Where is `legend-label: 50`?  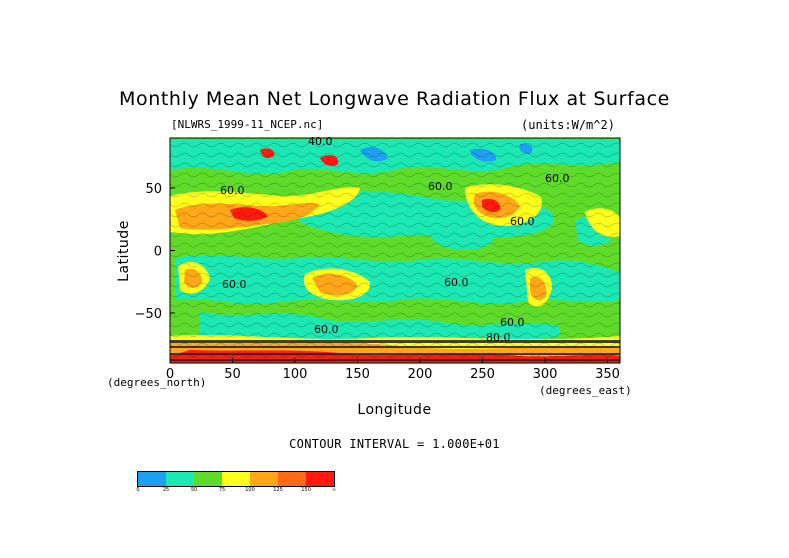
legend-label: 50 is located at coordinates (194, 490).